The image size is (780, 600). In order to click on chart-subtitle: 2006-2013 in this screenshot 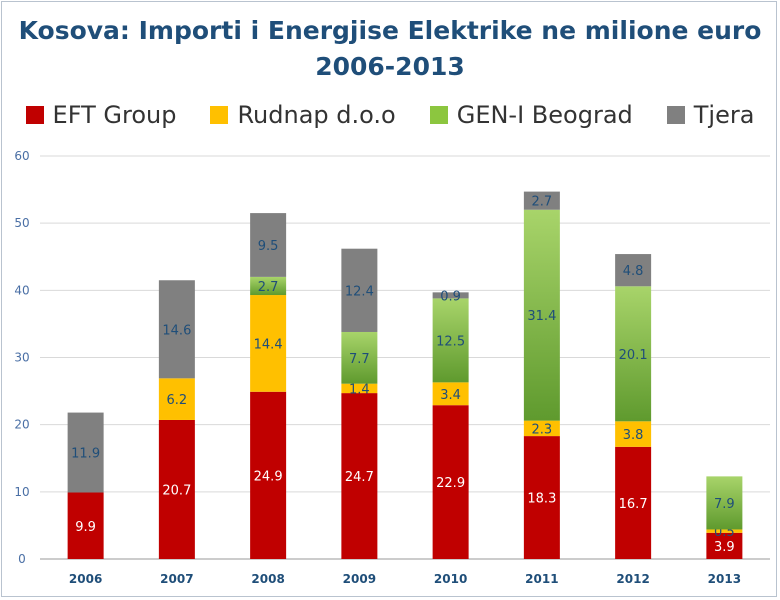, I will do `click(390, 66)`.